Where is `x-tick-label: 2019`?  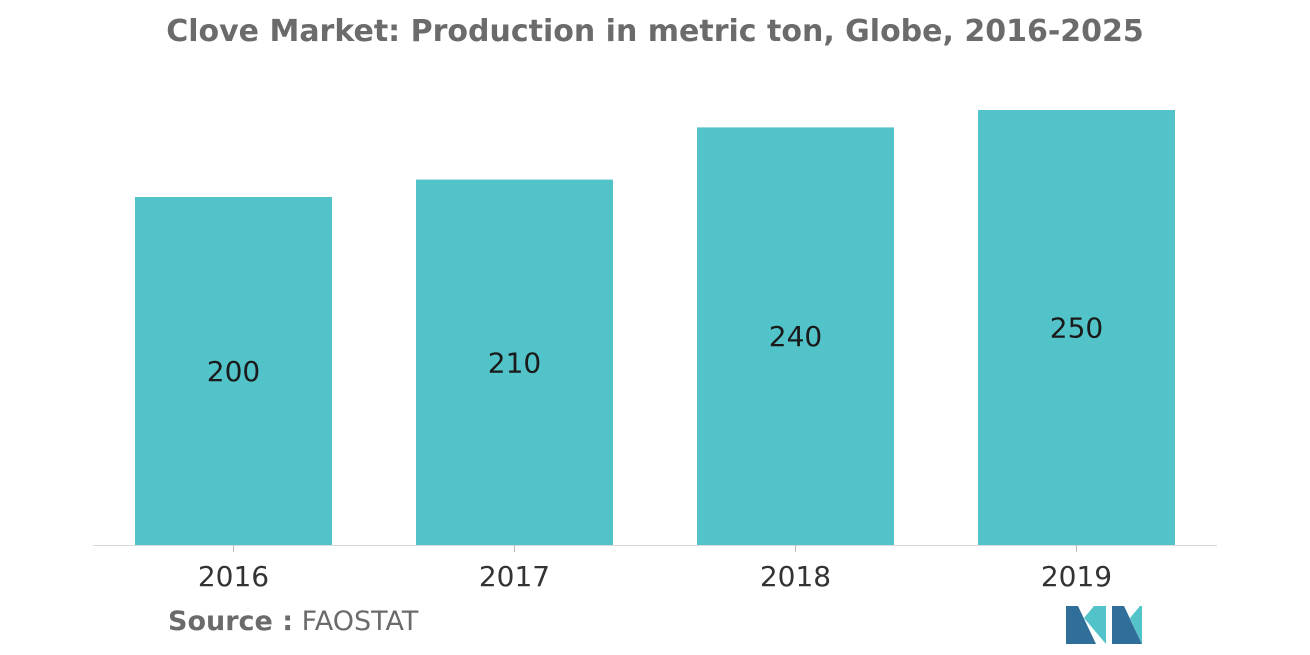 x-tick-label: 2019 is located at coordinates (1076, 576).